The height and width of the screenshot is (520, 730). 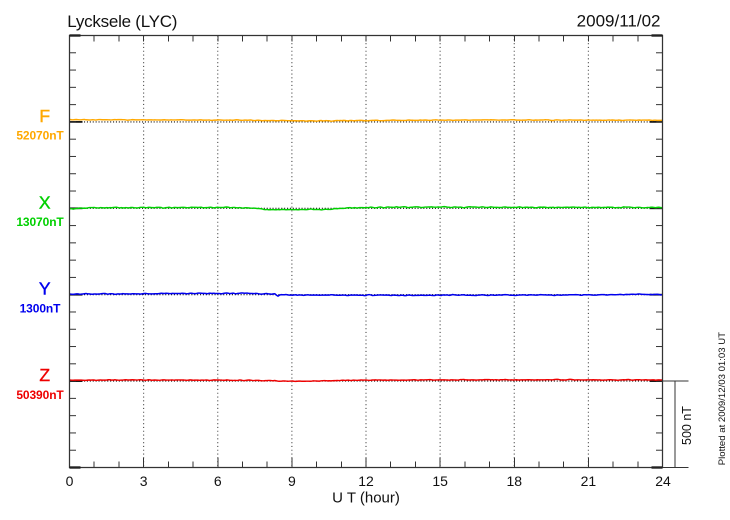 I want to click on svg-text: 52070nT, so click(x=40, y=136).